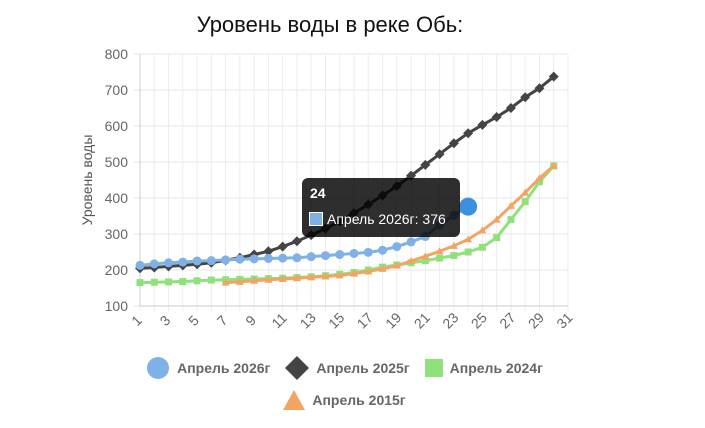  Describe the element at coordinates (193, 320) in the screenshot. I see `x-tick-label: 5` at that location.